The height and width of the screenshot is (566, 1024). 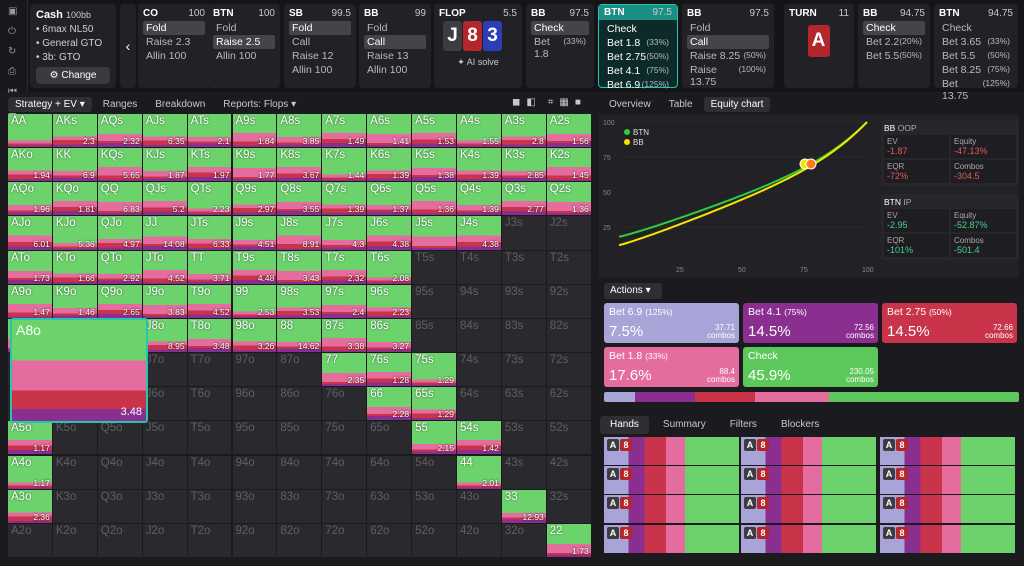 What do you see at coordinates (524, 336) in the screenshot?
I see `hand-cell: 83s` at bounding box center [524, 336].